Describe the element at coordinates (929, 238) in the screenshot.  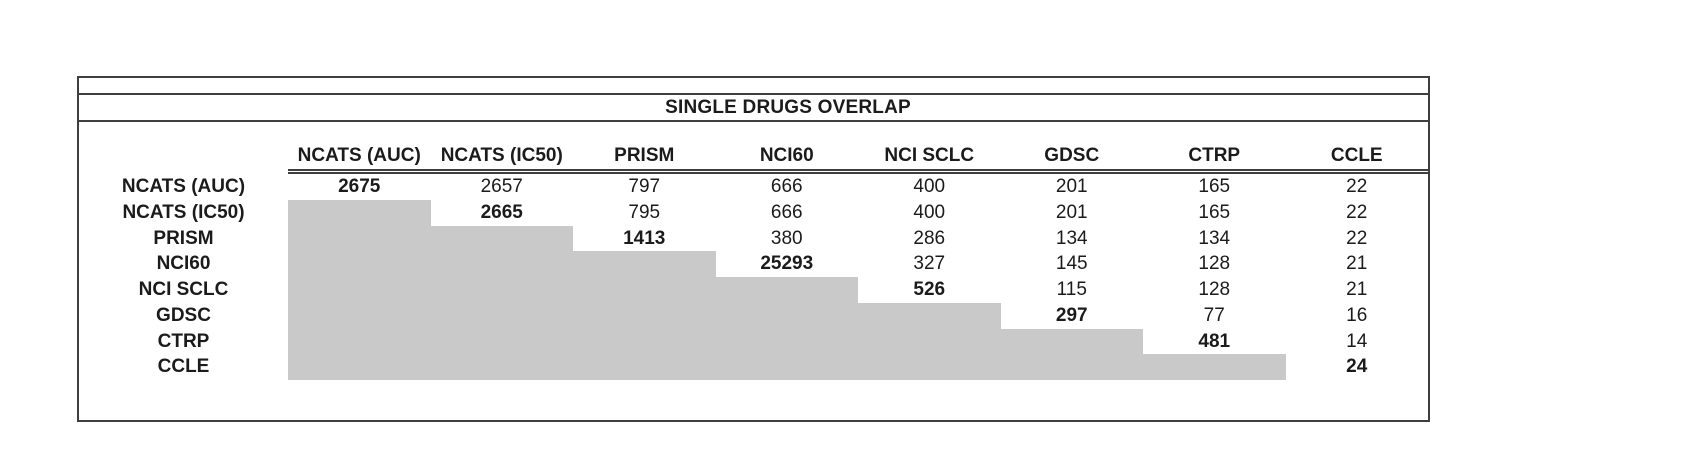
I see `cell-prism-nci-sclc: 286` at that location.